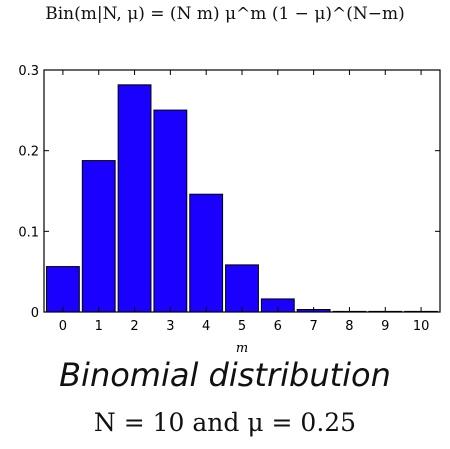 The image size is (450, 449). What do you see at coordinates (35, 313) in the screenshot?
I see `y-tick-label: 0` at bounding box center [35, 313].